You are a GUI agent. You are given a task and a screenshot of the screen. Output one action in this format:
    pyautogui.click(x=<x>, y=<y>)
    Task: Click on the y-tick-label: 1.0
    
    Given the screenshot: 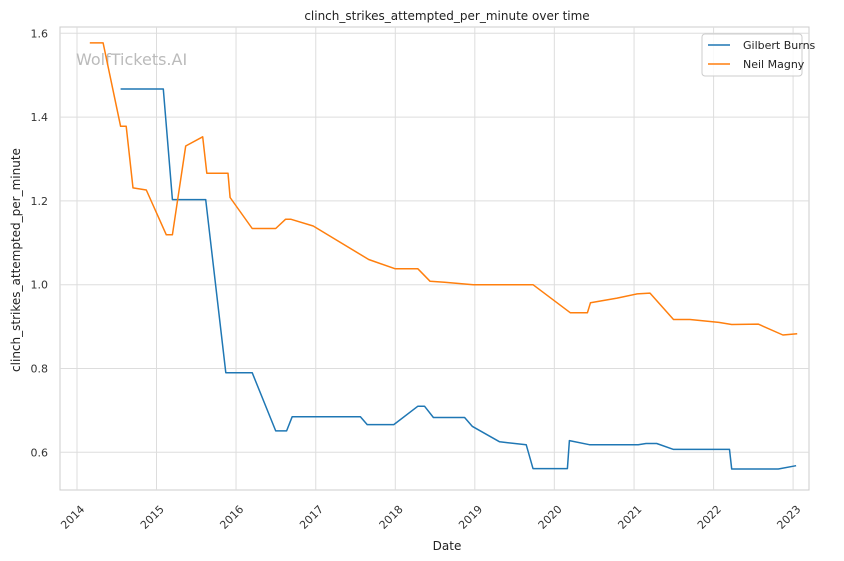 What is the action you would take?
    pyautogui.click(x=40, y=285)
    